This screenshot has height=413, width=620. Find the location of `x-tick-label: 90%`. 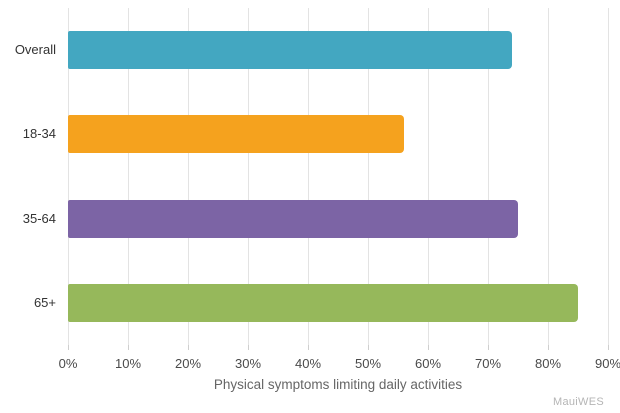

x-tick-label: 90% is located at coordinates (607, 363).